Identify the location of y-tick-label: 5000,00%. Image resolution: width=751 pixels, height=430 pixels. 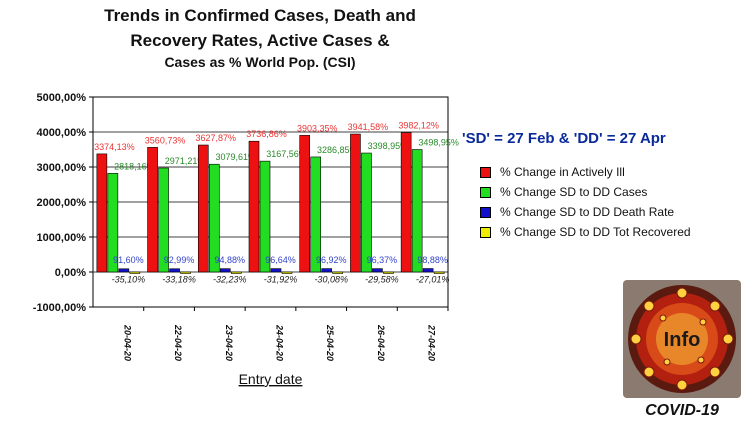
(61, 98).